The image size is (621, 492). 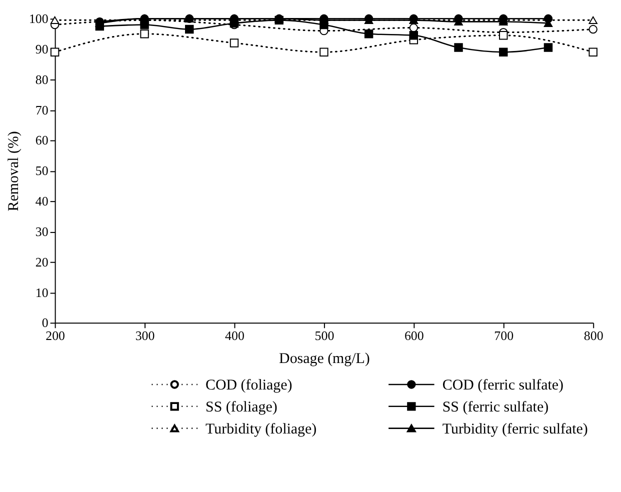 What do you see at coordinates (261, 429) in the screenshot?
I see `legend-label: Turbidity (foliage)` at bounding box center [261, 429].